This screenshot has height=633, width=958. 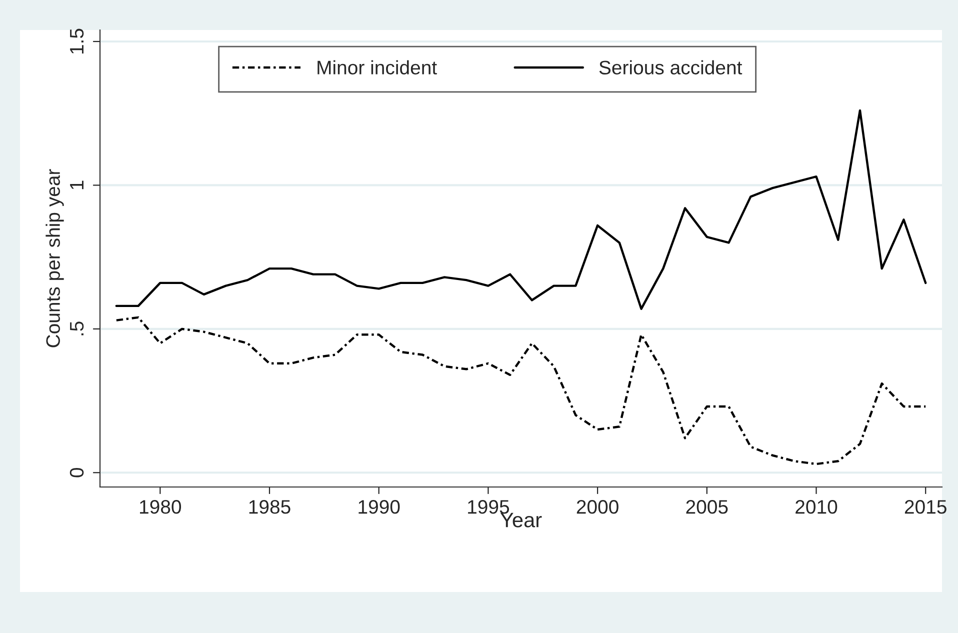 I want to click on legend-label: Minor incident, so click(x=377, y=67).